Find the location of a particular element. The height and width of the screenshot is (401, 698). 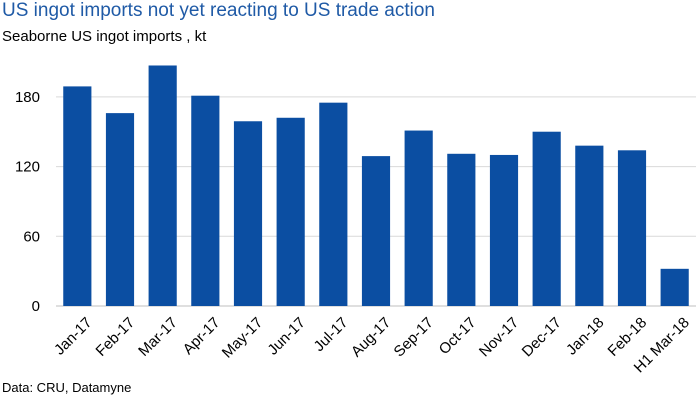

x-tick-label: Dec-17 is located at coordinates (542, 337).